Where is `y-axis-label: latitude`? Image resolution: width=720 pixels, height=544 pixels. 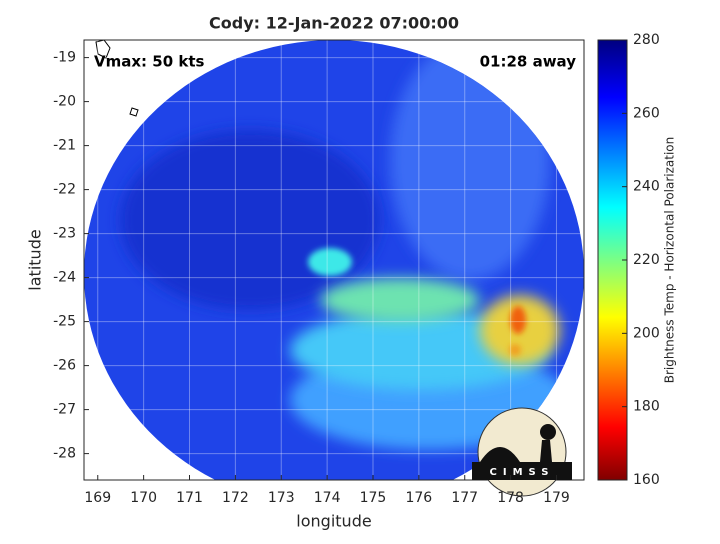
y-axis-label: latitude is located at coordinates (35, 259).